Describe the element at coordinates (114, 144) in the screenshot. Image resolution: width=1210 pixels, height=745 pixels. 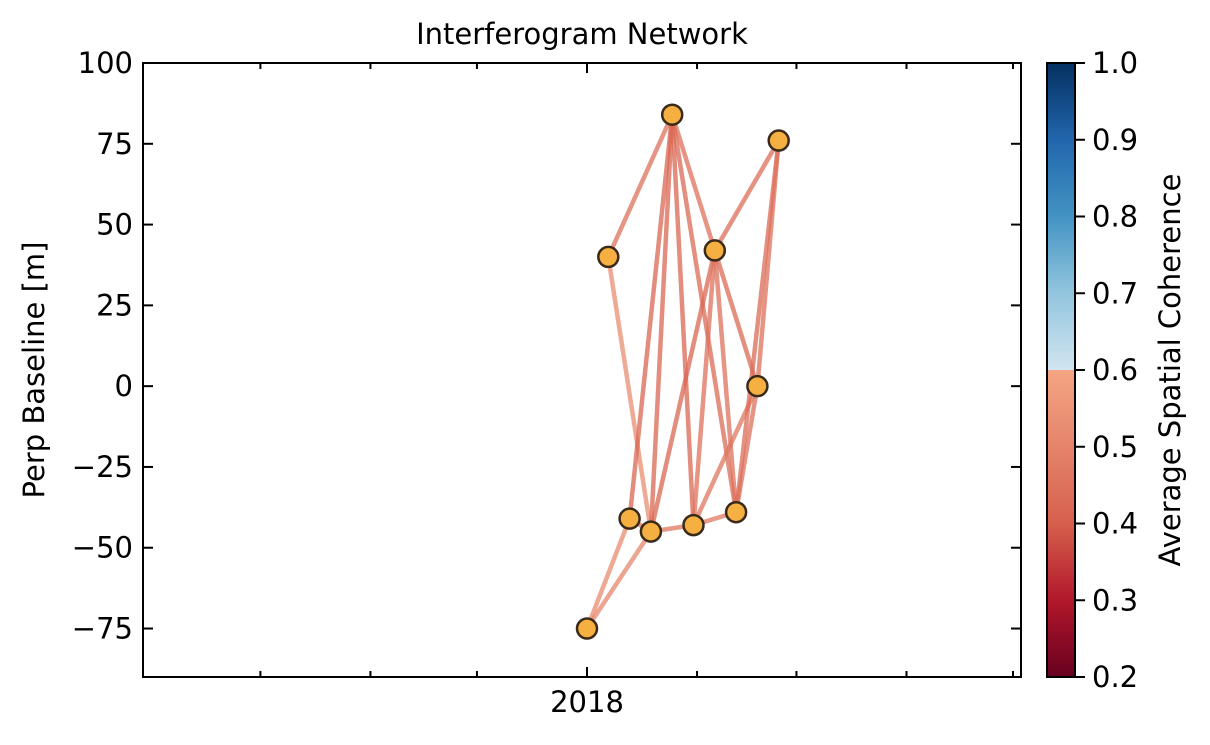
I see `y-tick-label: 75` at that location.